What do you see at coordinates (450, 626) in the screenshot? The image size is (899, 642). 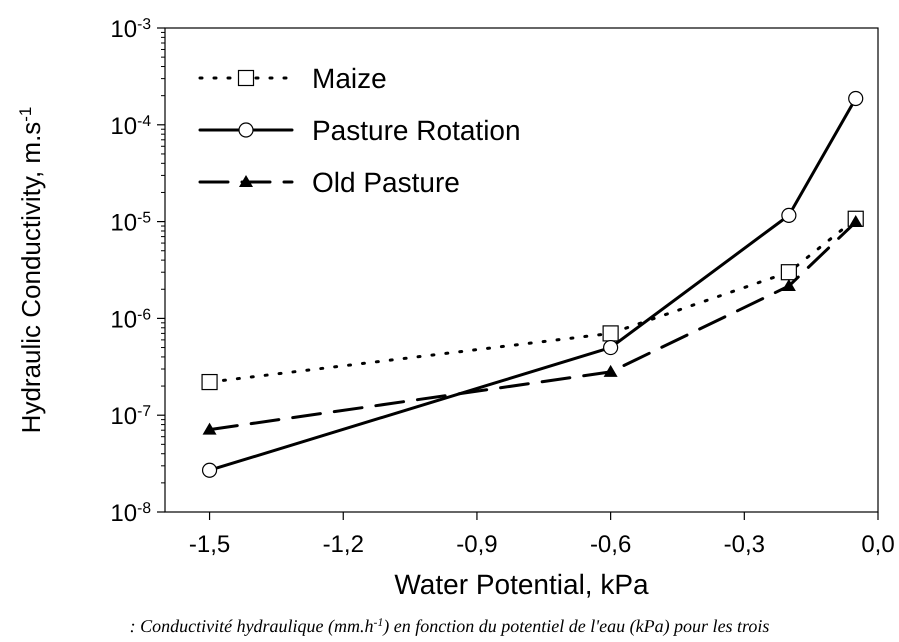 I see `text: : Conductivité hydraulique (mm.h$^{-1}$) en fonction du potentiel de l'eau (kPa) pour les trois` at bounding box center [450, 626].